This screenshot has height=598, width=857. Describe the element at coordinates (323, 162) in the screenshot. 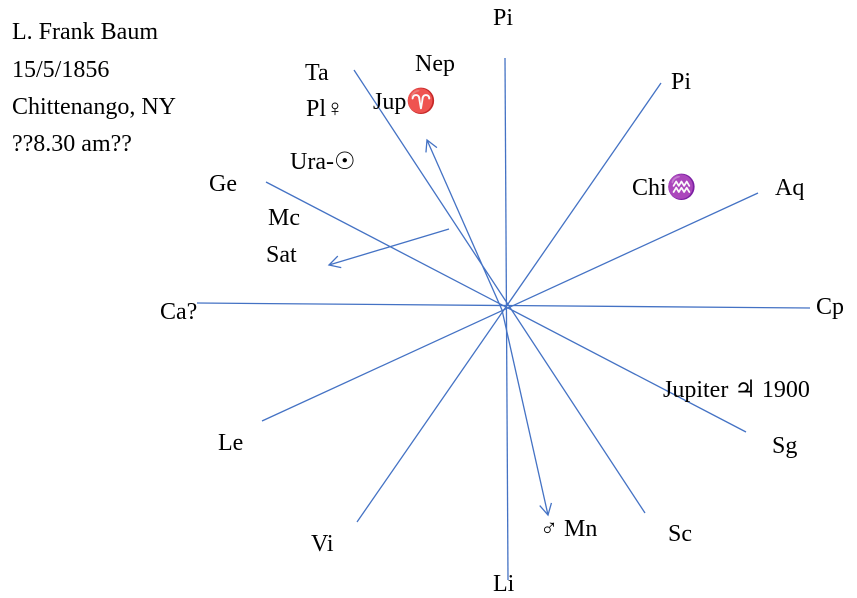

I see `planet-ura-sun: Ura-☉` at that location.